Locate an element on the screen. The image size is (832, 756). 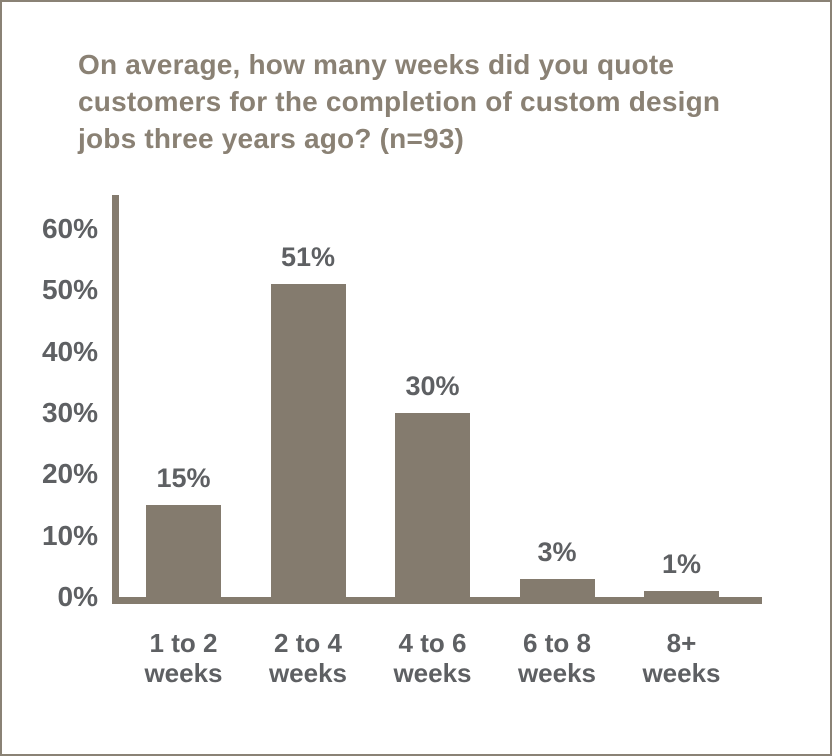
bar-6-to-8-weeks is located at coordinates (557, 587).